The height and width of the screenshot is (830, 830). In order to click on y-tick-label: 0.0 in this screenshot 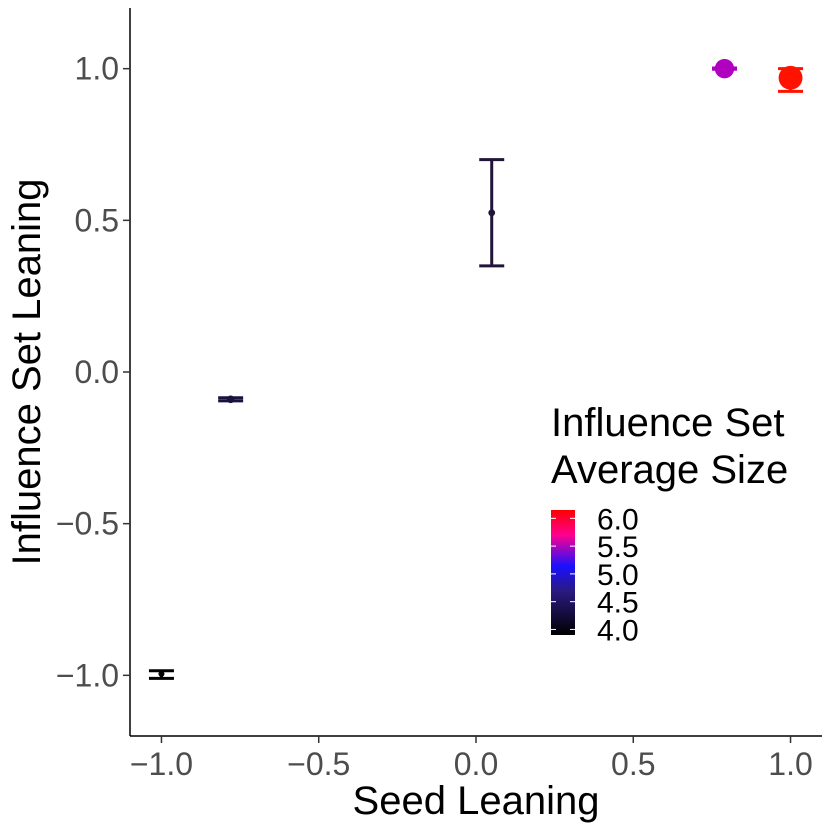, I will do `click(97, 372)`.